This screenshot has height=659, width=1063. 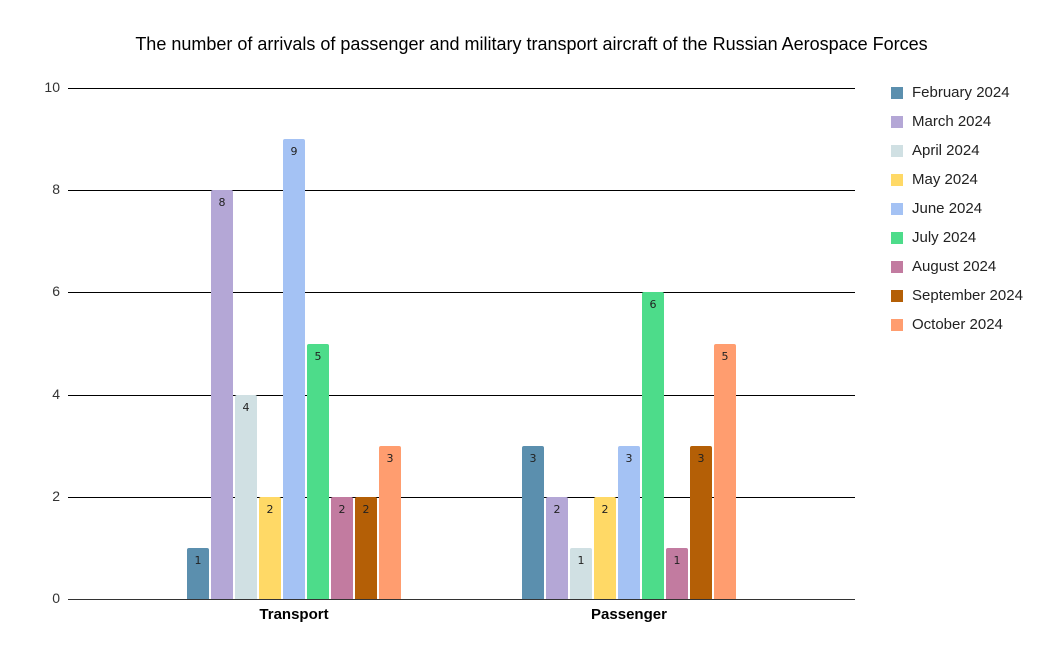 What do you see at coordinates (56, 189) in the screenshot?
I see `y-tick-label: 8` at bounding box center [56, 189].